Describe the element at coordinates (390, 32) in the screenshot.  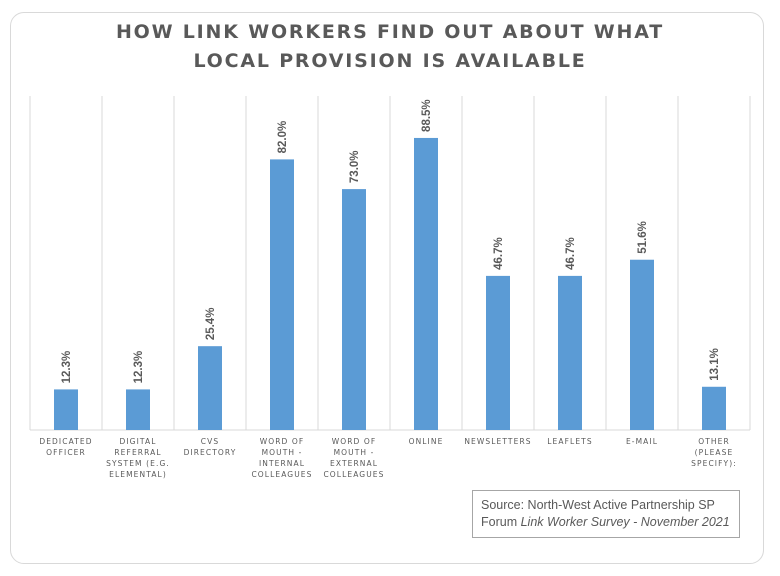
I see `chart-title-line-1: HOW LINK WORKERS FIND OUT ABOUT WHAT` at that location.